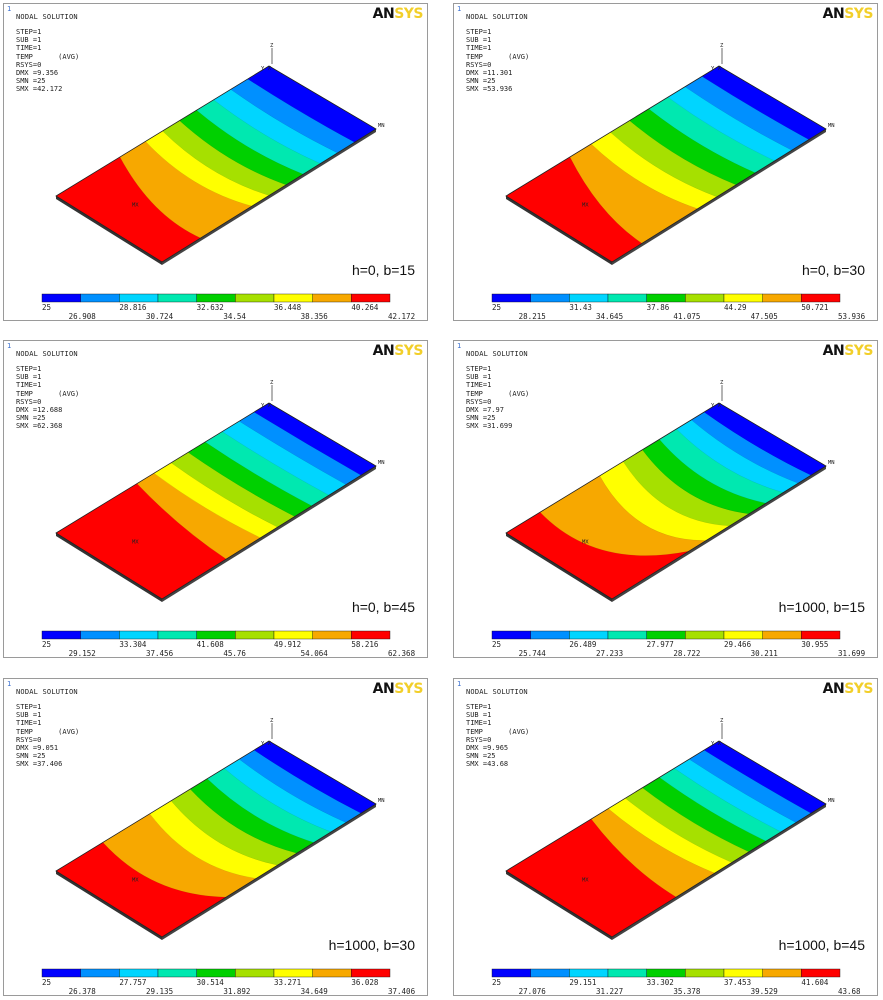 The height and width of the screenshot is (1000, 883). I want to click on legend-tick-label: 54.064, so click(315, 653).